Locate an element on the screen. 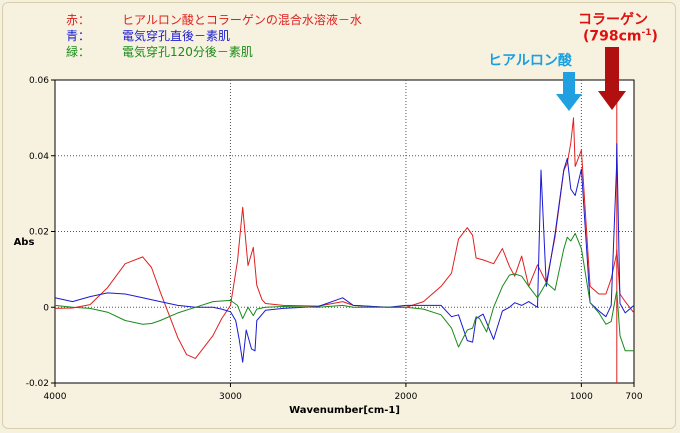 The height and width of the screenshot is (433, 680). hyaluronic-arrow-shaft is located at coordinates (569, 83).